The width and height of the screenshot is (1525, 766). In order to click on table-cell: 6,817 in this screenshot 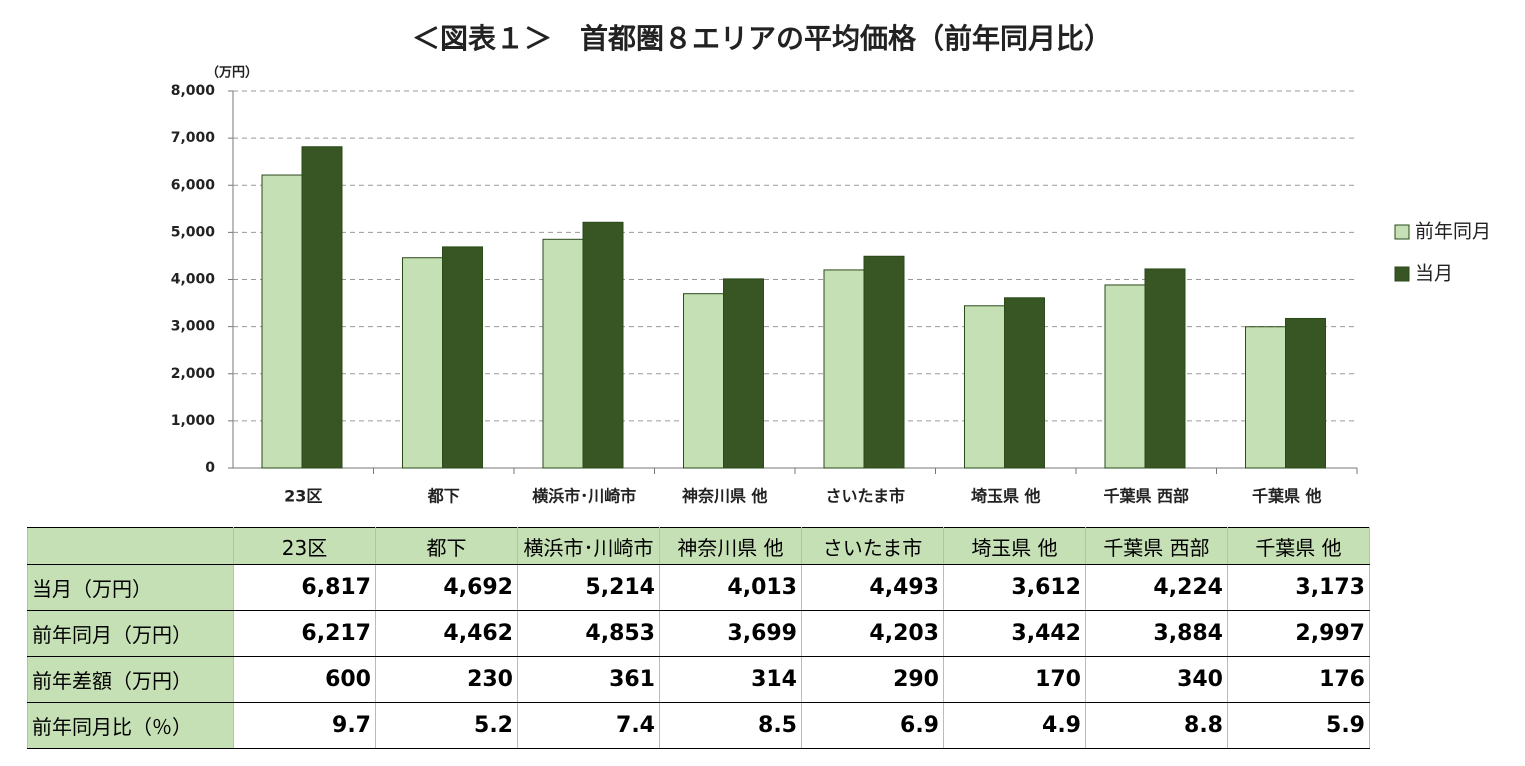, I will do `click(304, 587)`.